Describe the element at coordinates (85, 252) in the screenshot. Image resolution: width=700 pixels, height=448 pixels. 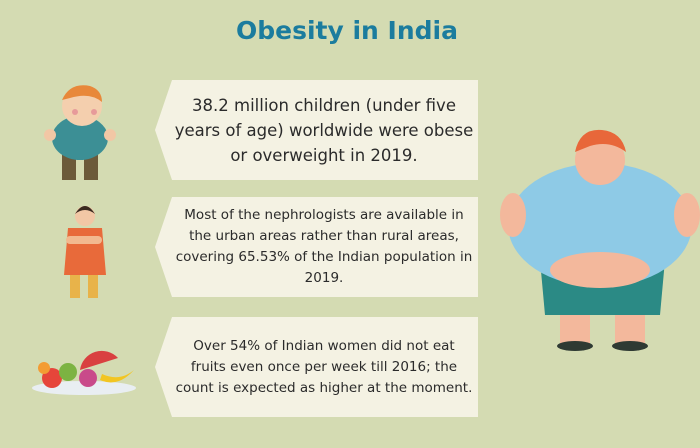
I see `woman-illustration` at that location.